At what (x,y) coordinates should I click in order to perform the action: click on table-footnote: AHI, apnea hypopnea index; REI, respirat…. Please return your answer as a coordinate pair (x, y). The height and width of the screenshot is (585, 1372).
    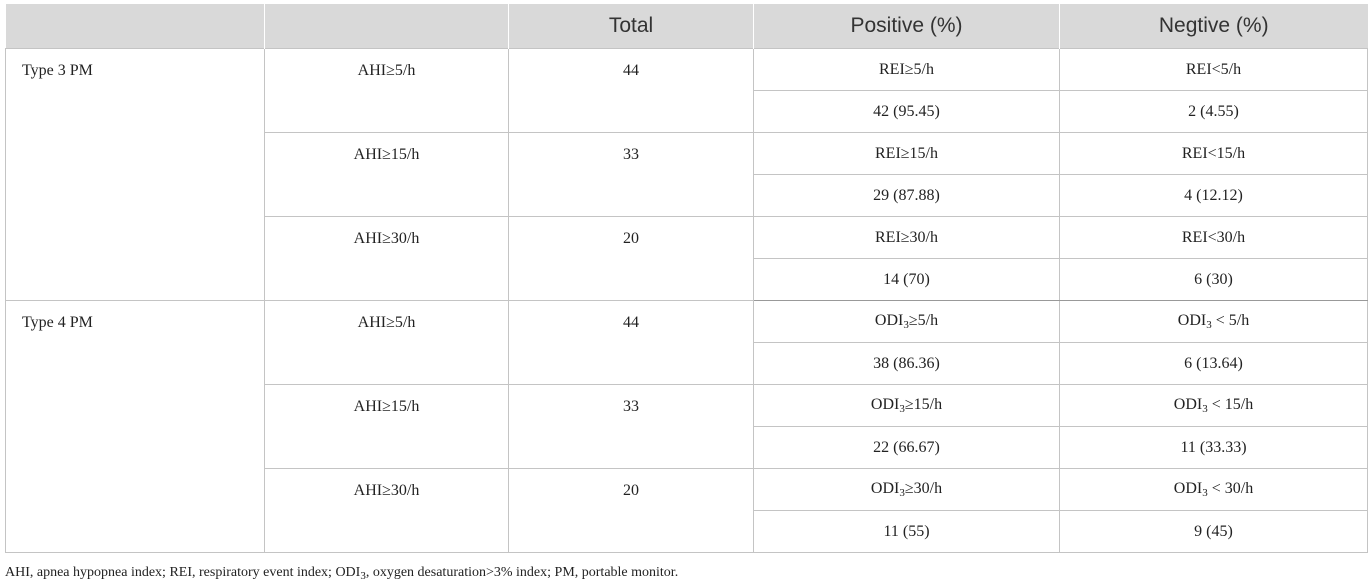
    Looking at the image, I should click on (341, 573).